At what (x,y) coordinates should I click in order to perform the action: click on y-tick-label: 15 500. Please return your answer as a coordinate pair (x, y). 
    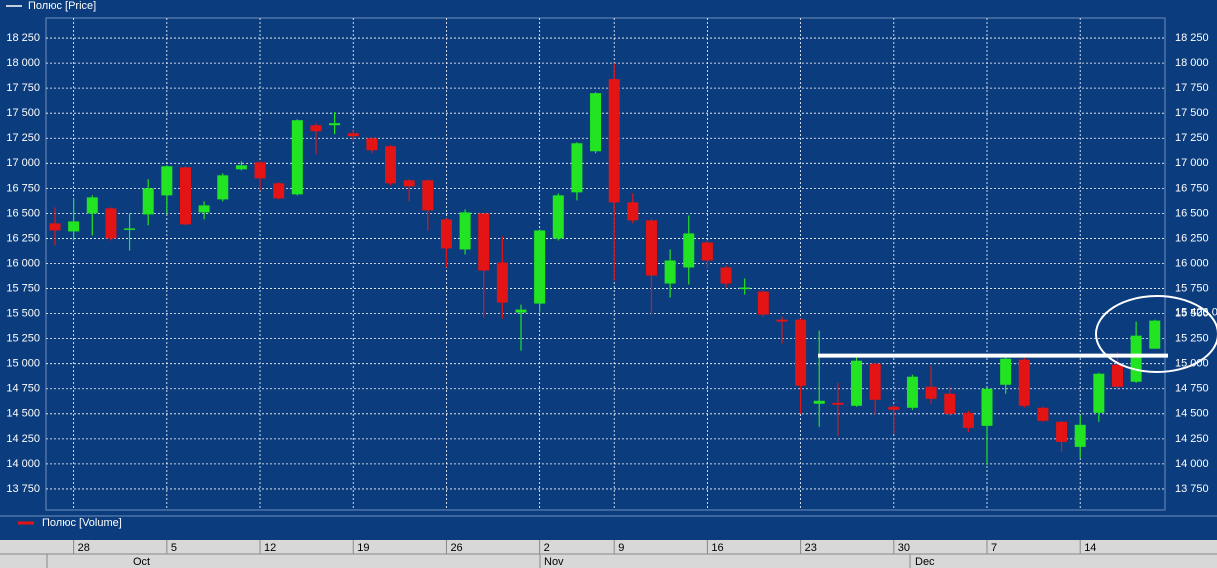
    Looking at the image, I should click on (23, 314).